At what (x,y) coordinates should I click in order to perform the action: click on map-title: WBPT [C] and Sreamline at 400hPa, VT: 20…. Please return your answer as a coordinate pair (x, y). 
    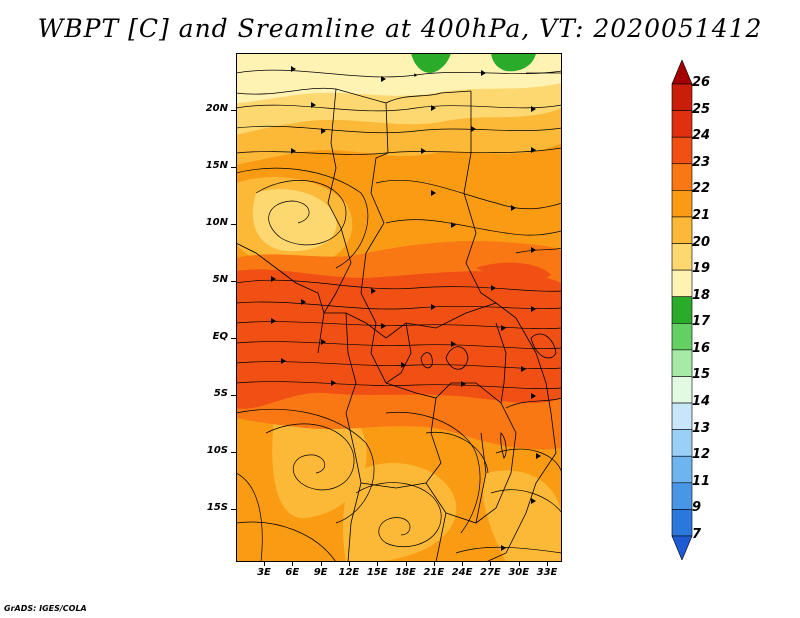
    Looking at the image, I should click on (400, 28).